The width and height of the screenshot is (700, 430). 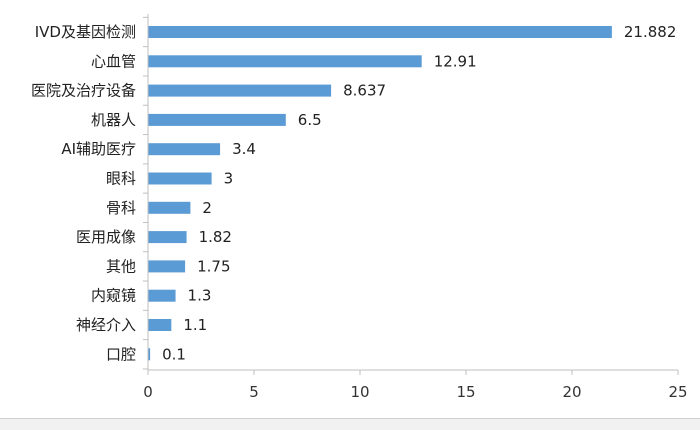 What do you see at coordinates (207, 208) in the screenshot?
I see `value-label: 2` at bounding box center [207, 208].